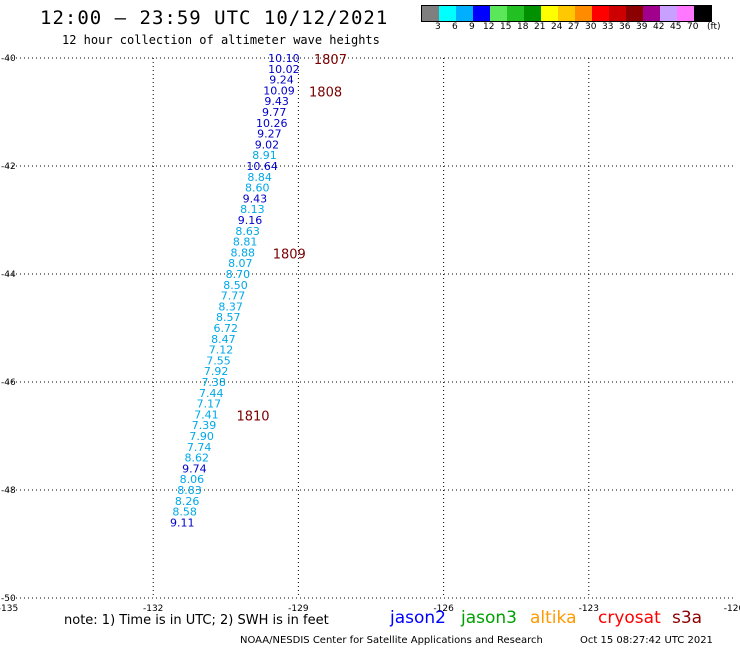  I want to click on x-tick-label: -123, so click(589, 609).